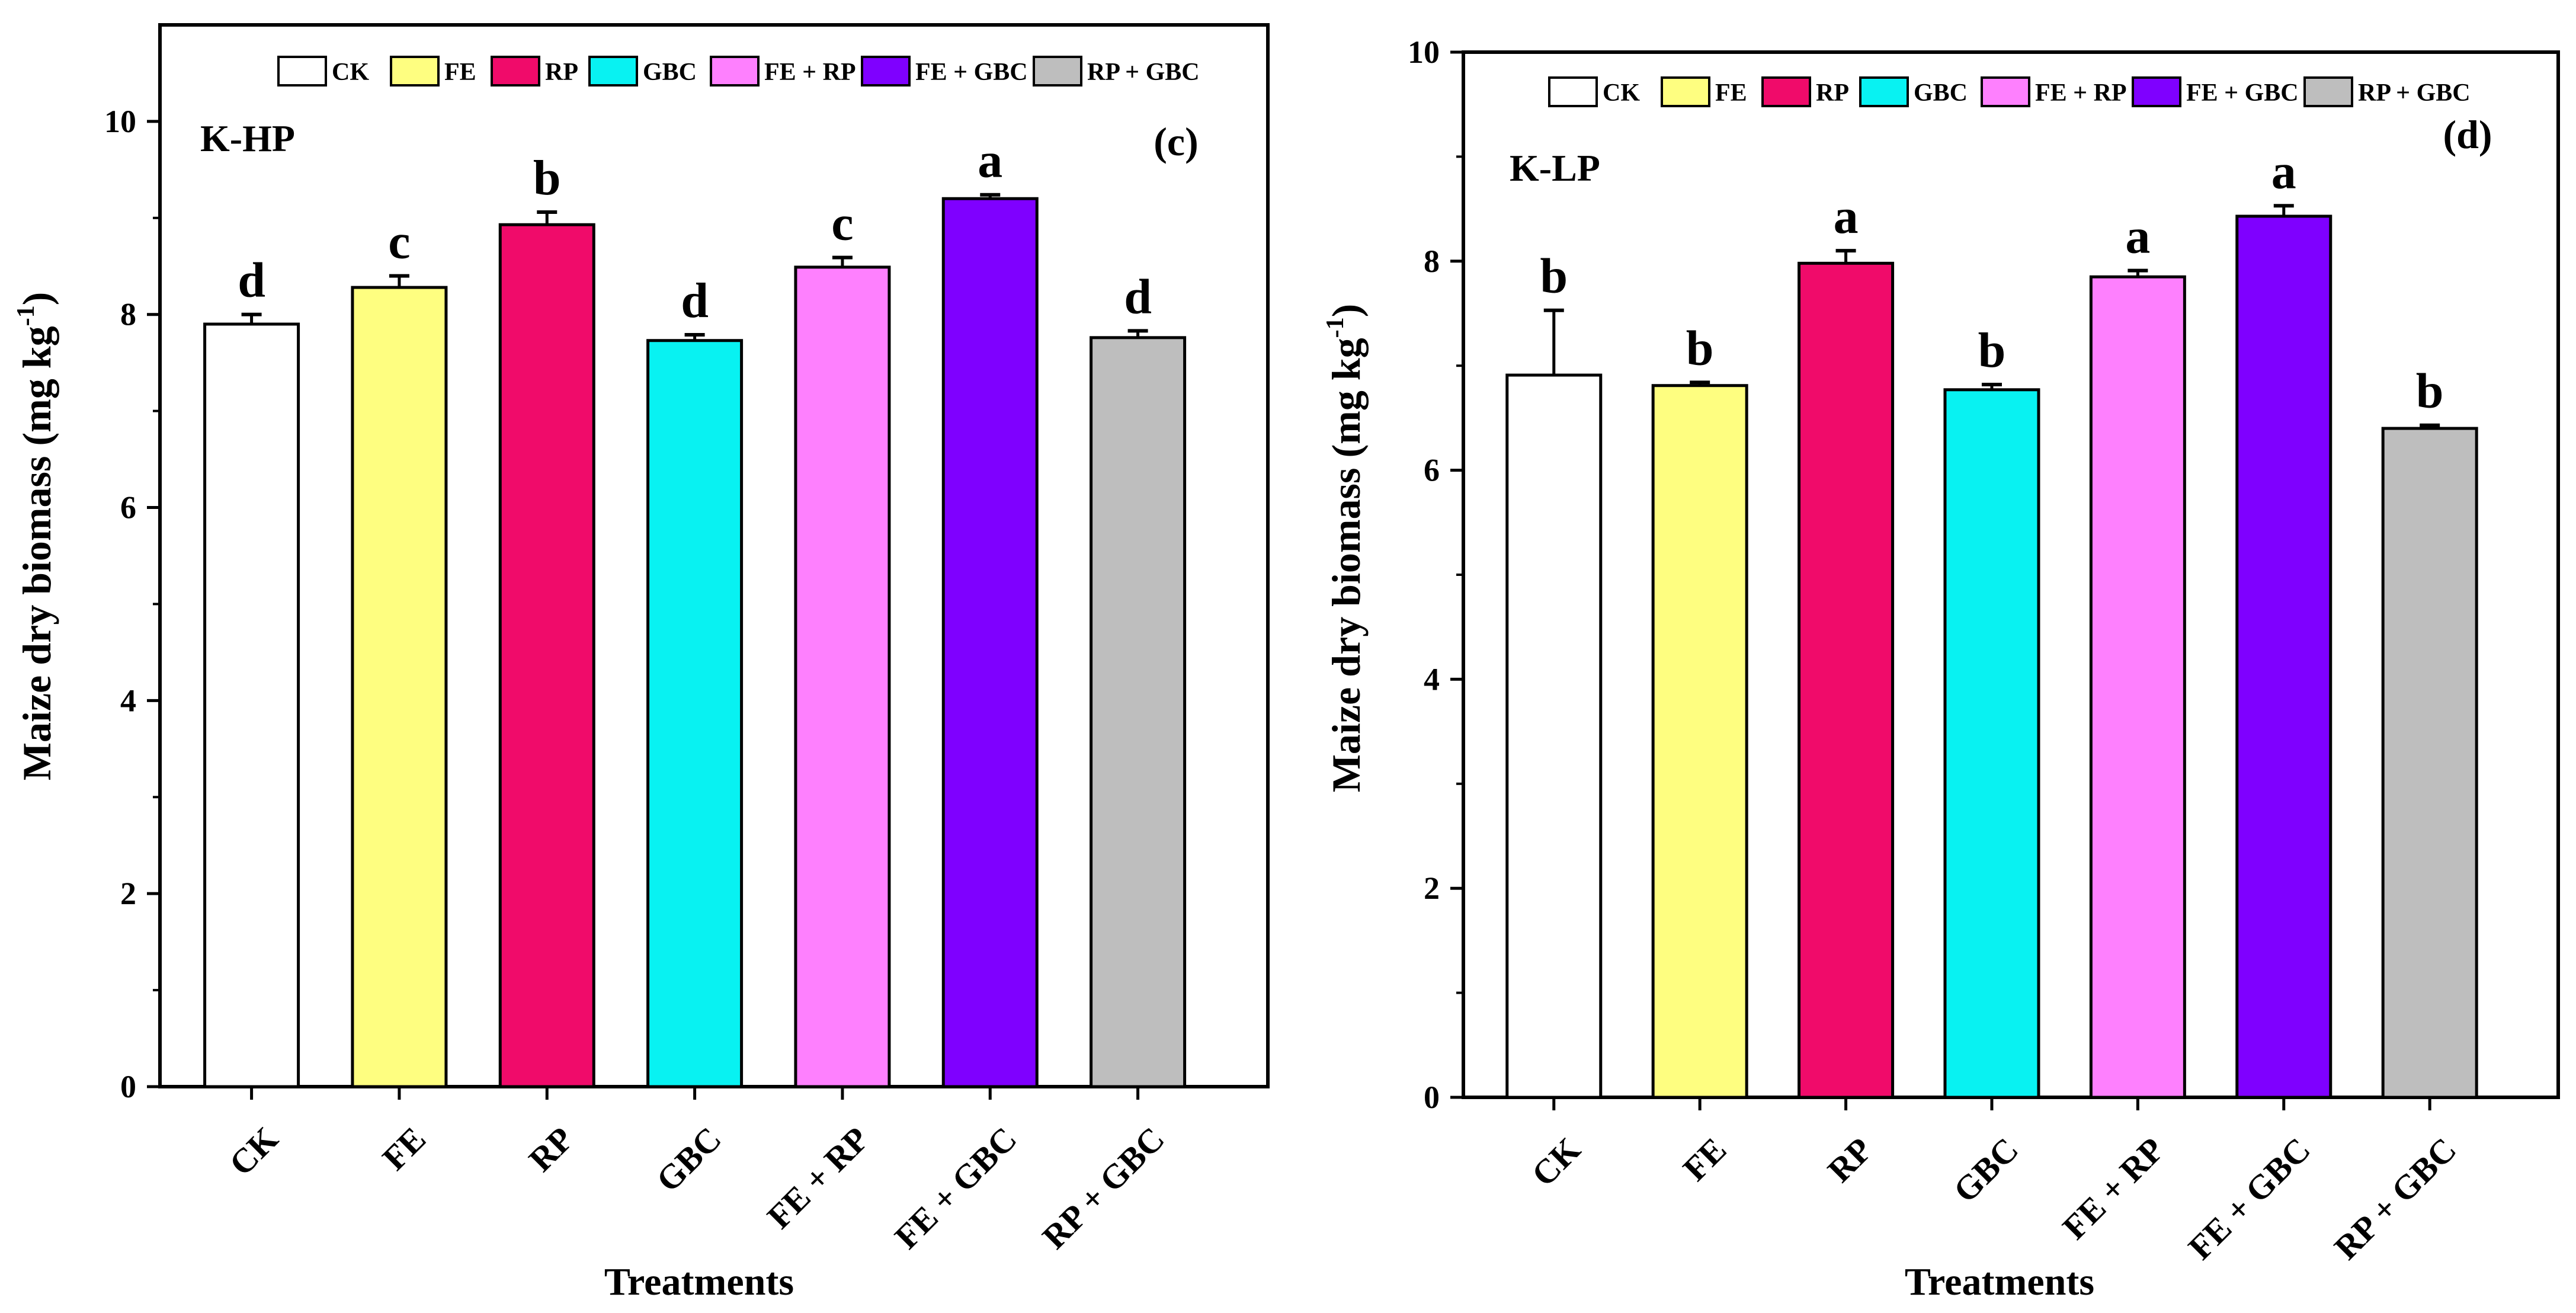 Image resolution: width=2576 pixels, height=1313 pixels. I want to click on panel-title: K-HP, so click(247, 138).